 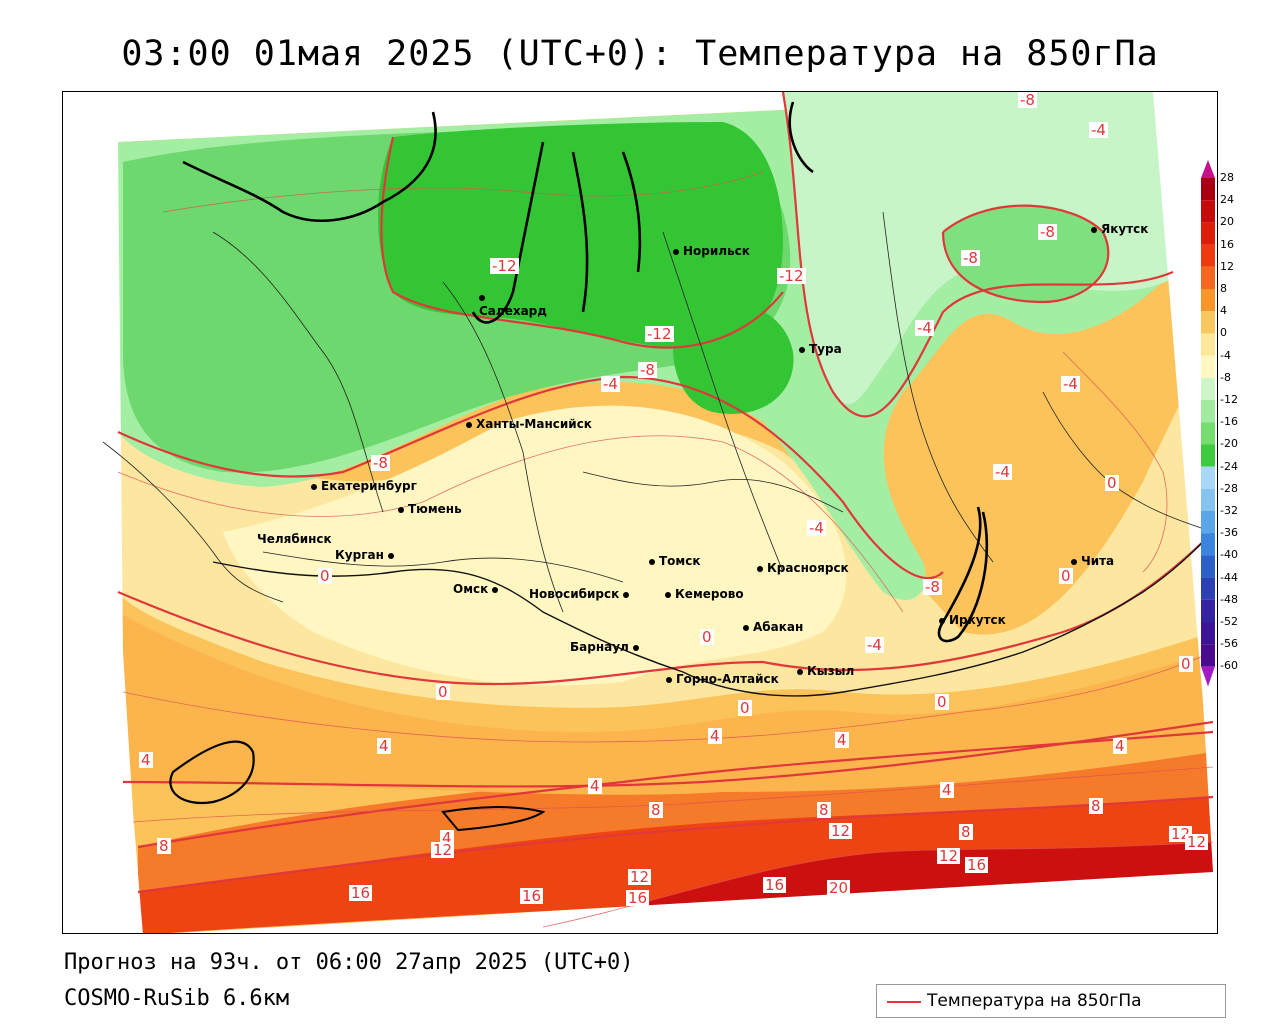 I want to click on colorbar-scale, so click(x=1208, y=423).